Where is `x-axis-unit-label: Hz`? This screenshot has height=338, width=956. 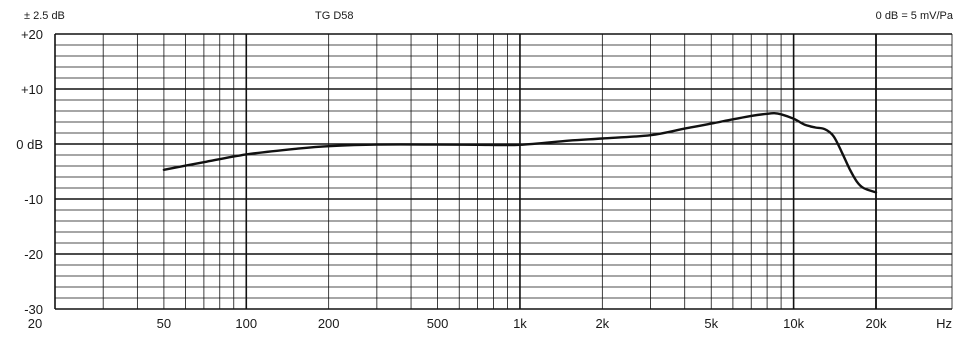 x-axis-unit-label: Hz is located at coordinates (944, 323).